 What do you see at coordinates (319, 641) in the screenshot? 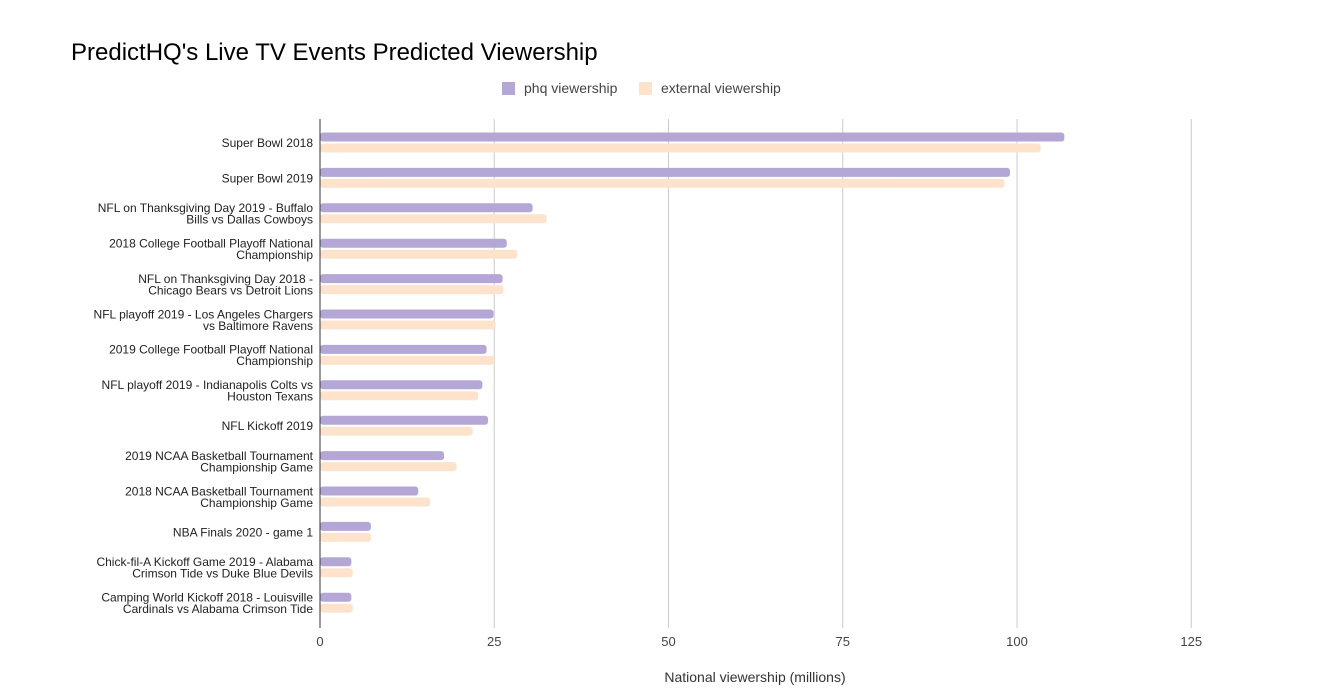
I see `x-tick-label: 0` at bounding box center [319, 641].